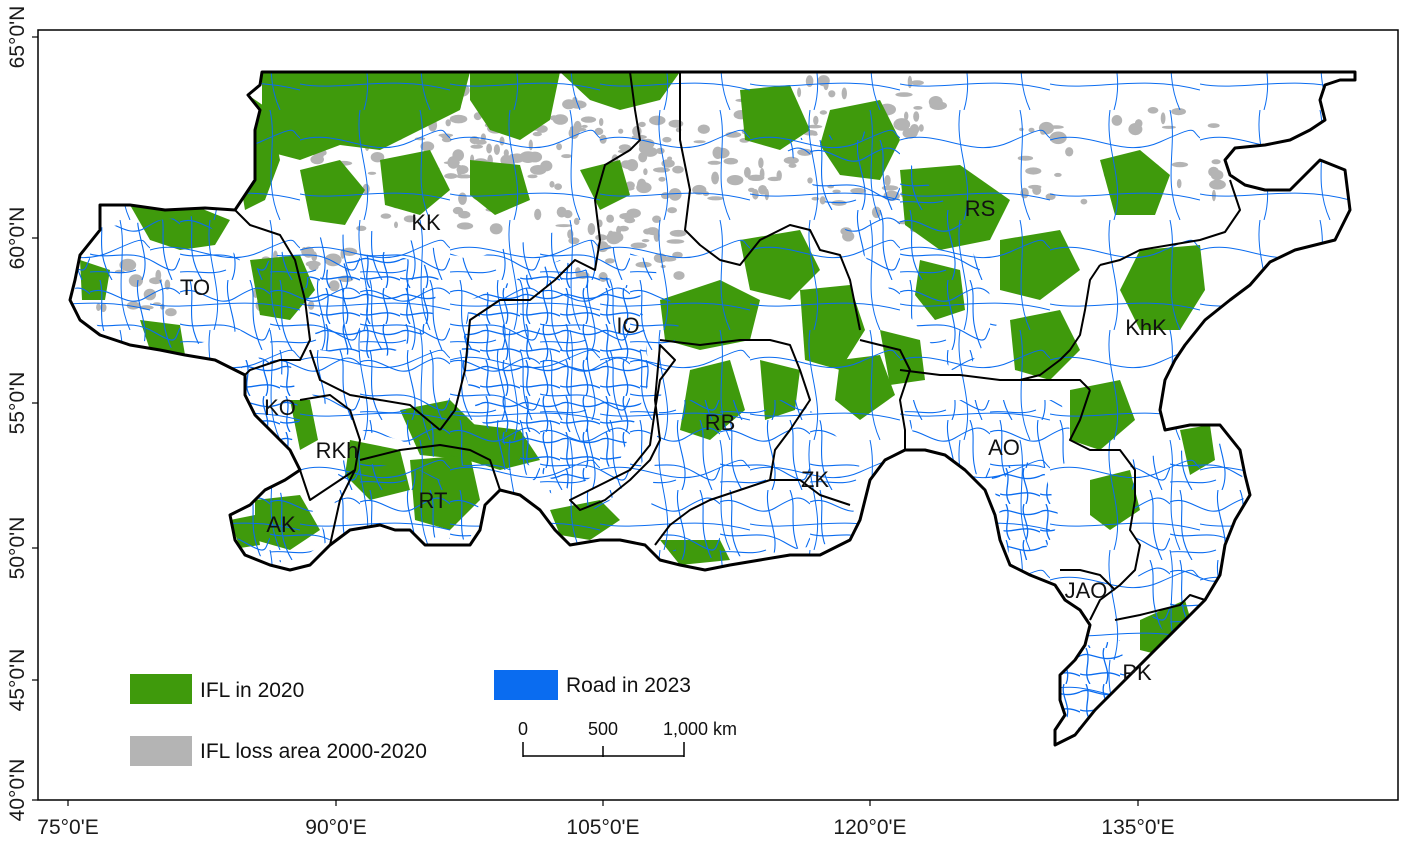 The image size is (1403, 846). I want to click on scale-bar: 0 500 1,000 km, so click(627, 738).